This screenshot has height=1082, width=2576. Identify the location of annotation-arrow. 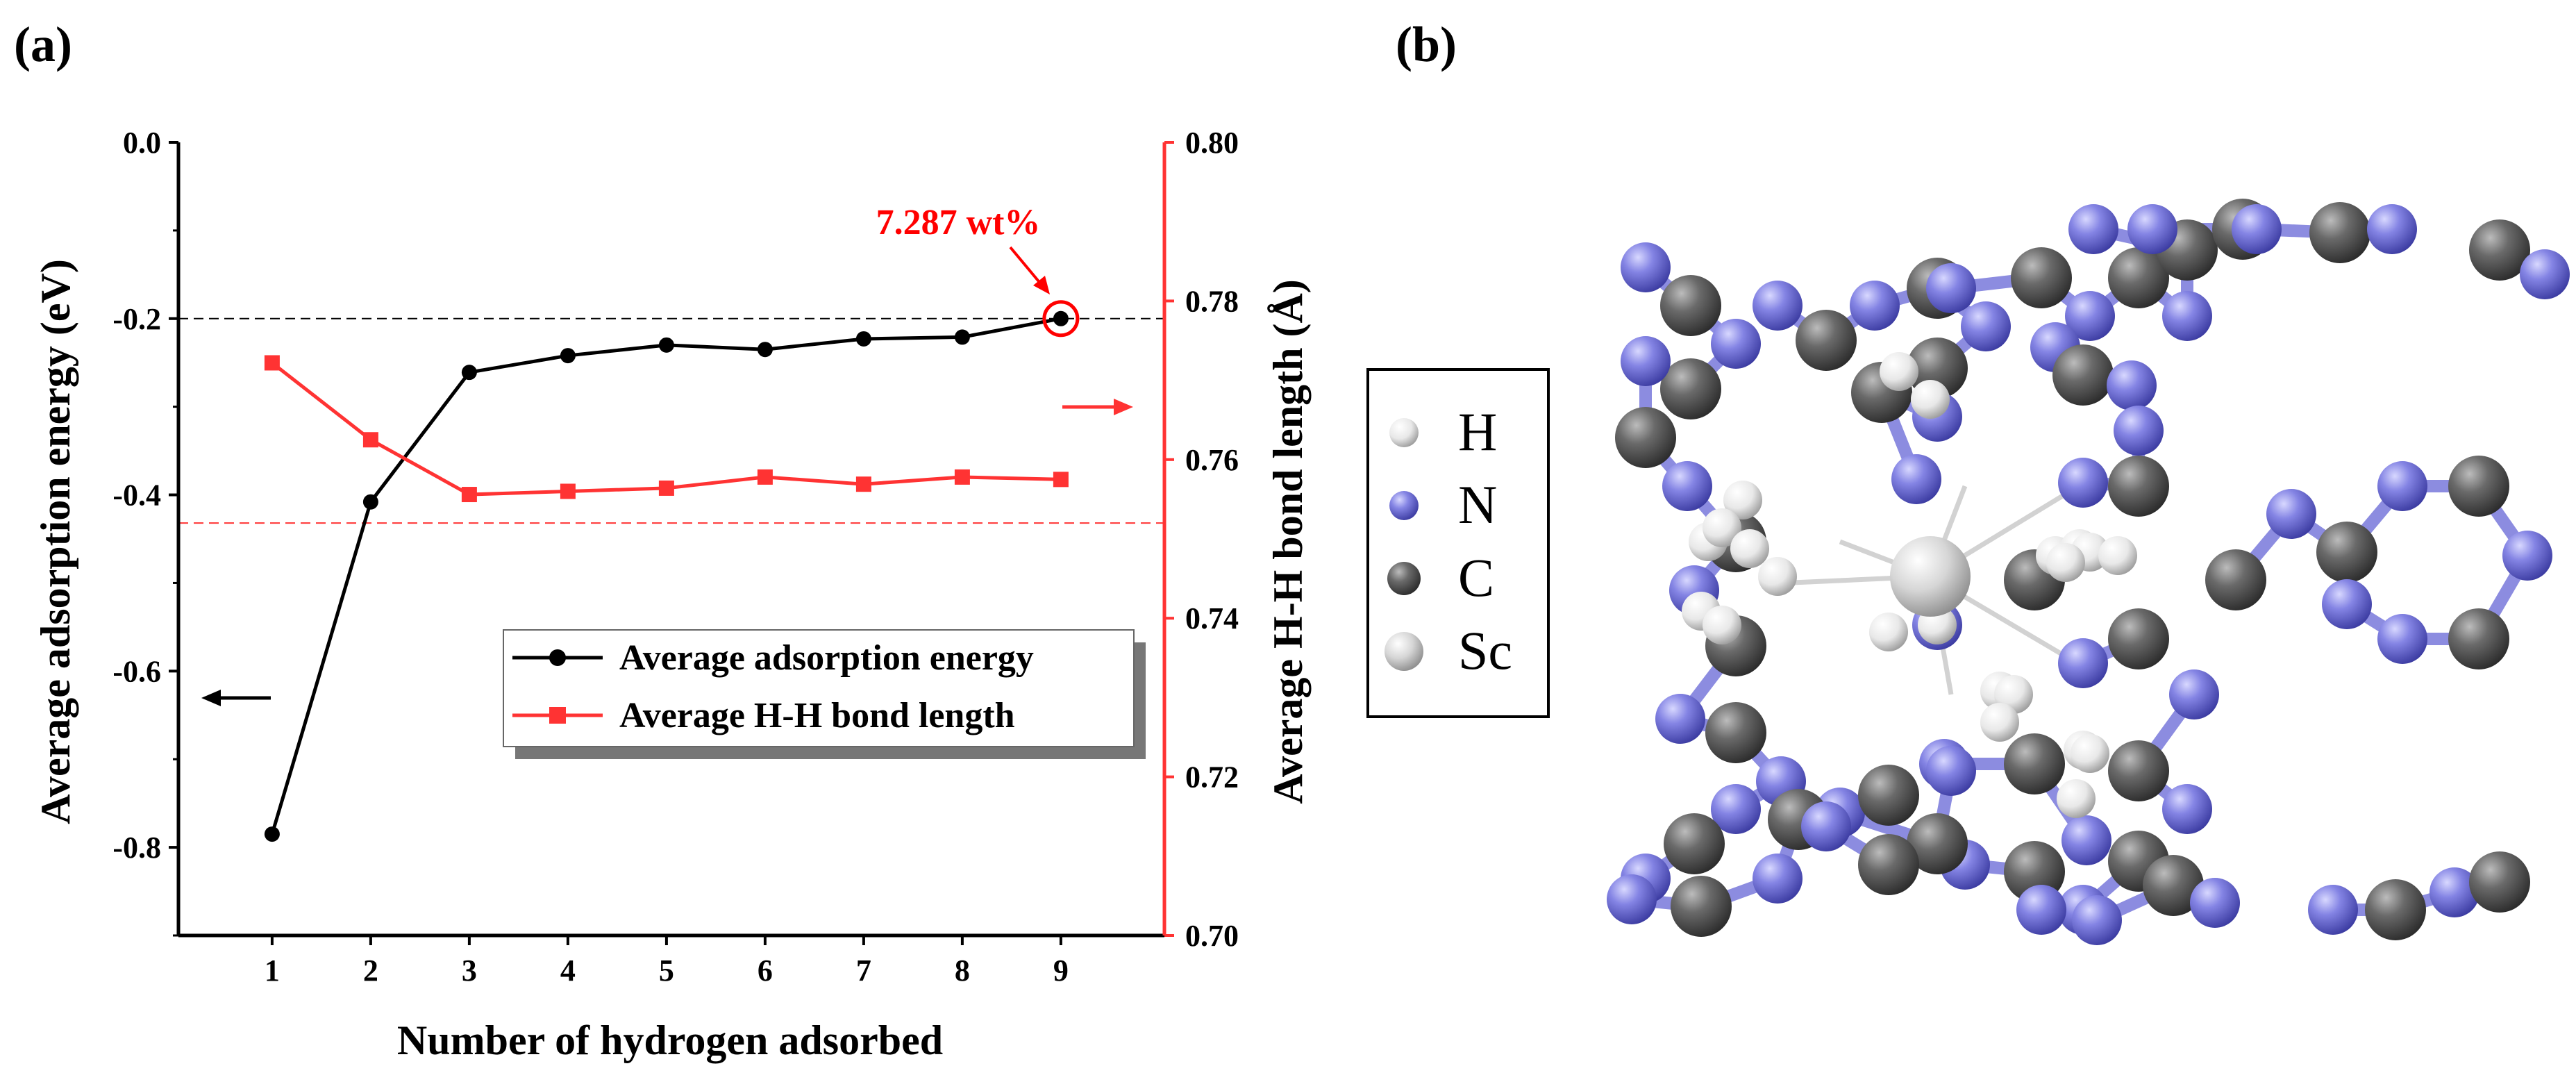
(1029, 270).